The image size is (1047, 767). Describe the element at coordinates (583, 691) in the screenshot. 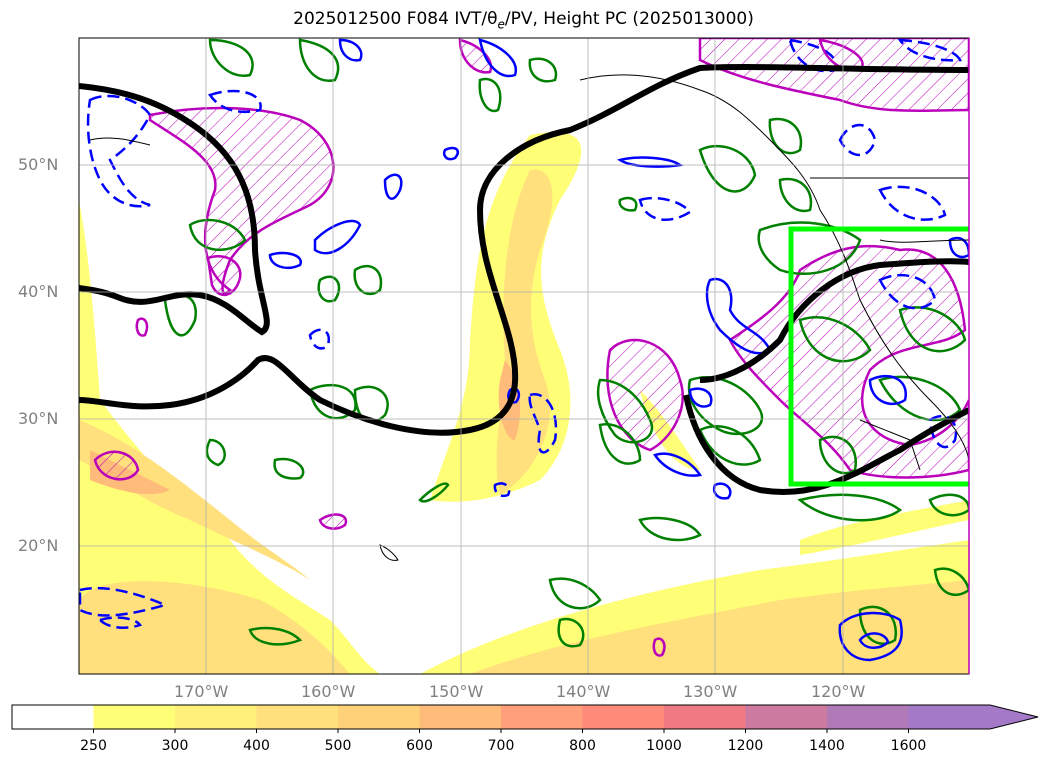

I see `lon-label-140w: 140°W` at that location.